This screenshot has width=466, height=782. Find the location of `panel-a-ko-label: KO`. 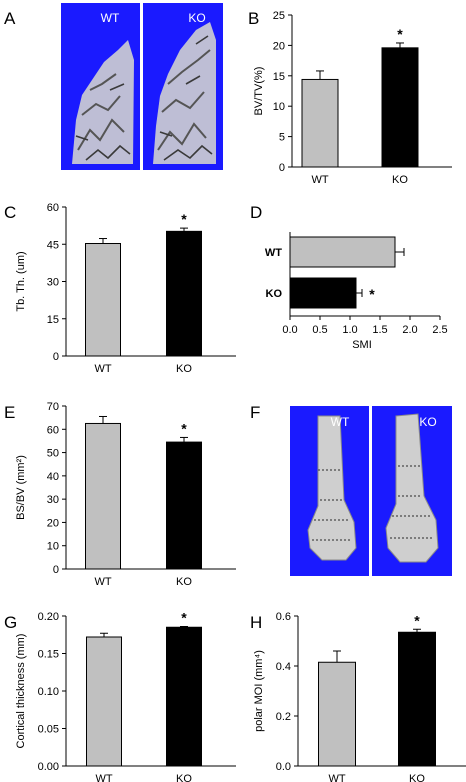

panel-a-ko-label: KO is located at coordinates (196, 18).